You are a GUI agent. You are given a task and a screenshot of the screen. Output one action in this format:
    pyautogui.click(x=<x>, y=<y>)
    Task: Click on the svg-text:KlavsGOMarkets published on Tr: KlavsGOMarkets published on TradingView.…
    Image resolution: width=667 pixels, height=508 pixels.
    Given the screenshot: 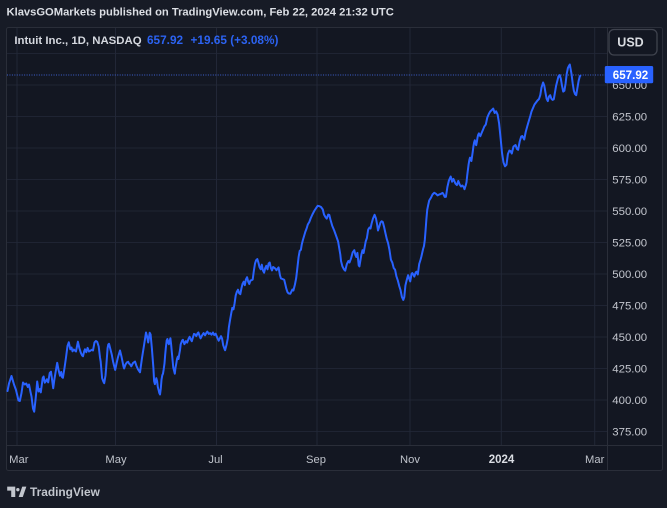 What is the action you would take?
    pyautogui.click(x=200, y=13)
    